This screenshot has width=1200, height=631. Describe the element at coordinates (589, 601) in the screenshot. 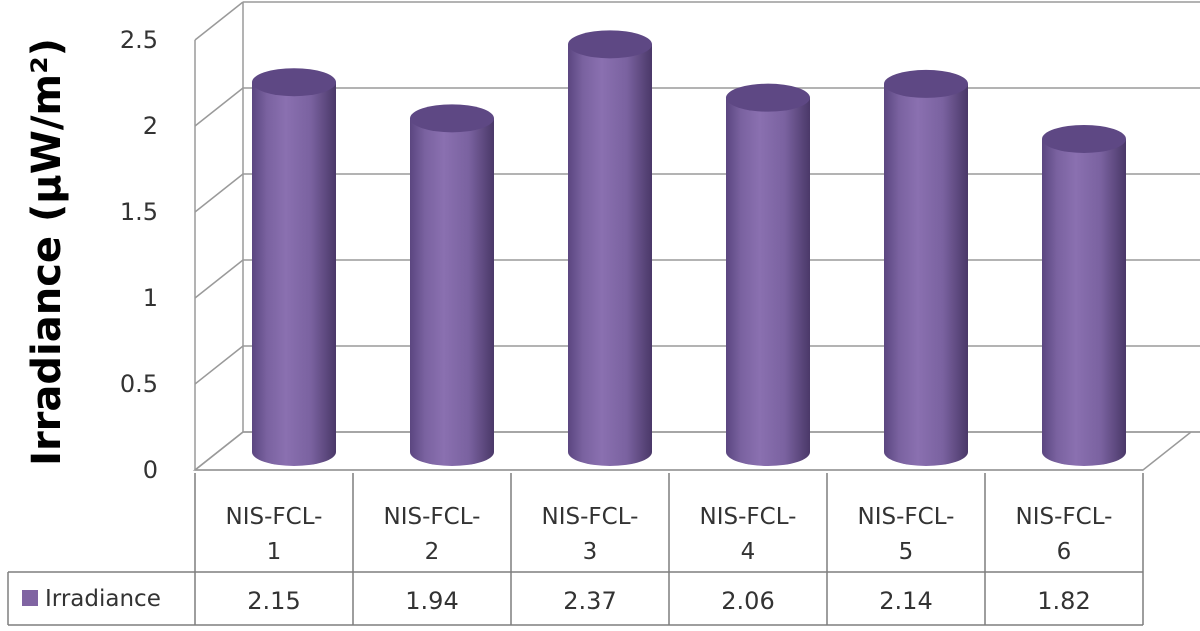

I see `data-label: 2.37` at that location.